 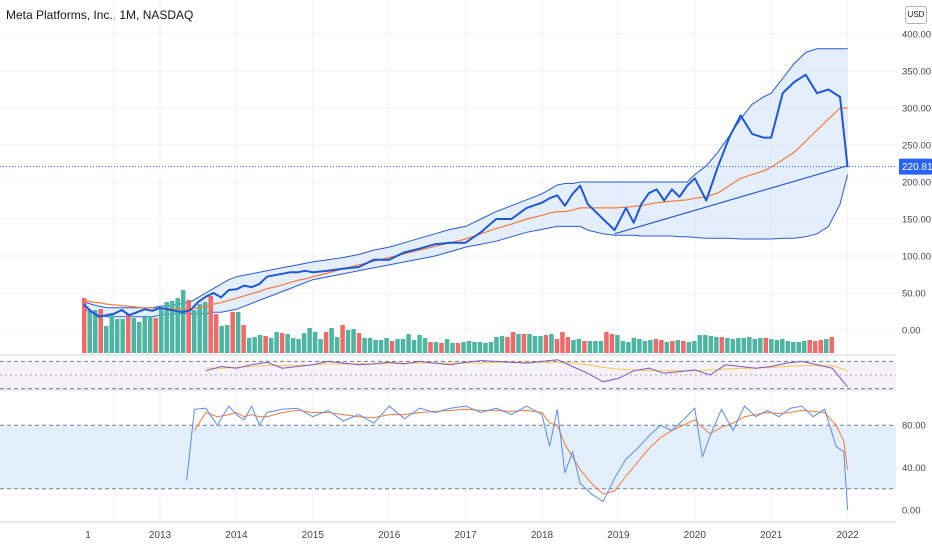 What do you see at coordinates (521, 451) in the screenshot?
I see `stochastic-d-line` at bounding box center [521, 451].